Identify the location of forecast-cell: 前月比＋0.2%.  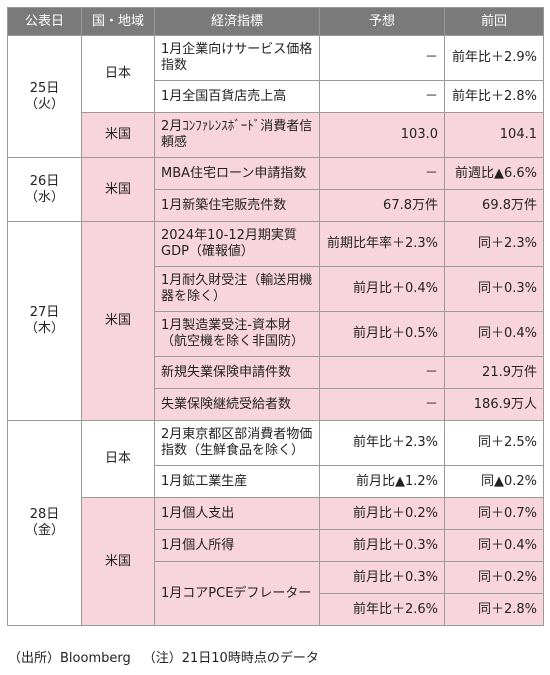
(382, 513).